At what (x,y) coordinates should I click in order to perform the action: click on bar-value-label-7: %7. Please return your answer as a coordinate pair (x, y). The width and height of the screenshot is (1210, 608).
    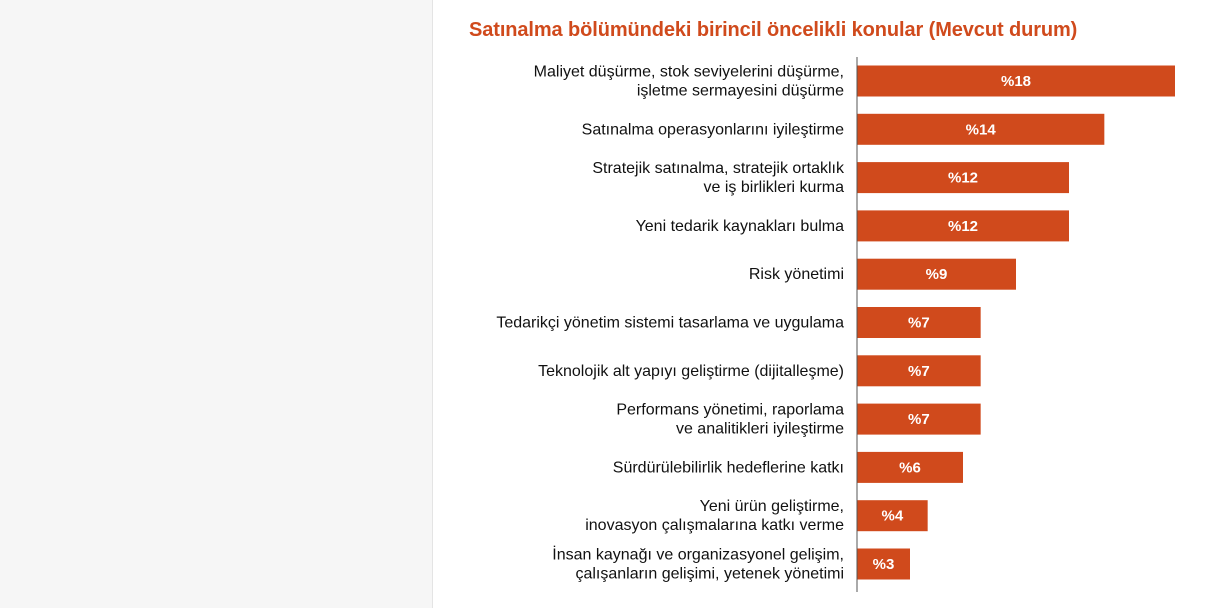
    Looking at the image, I should click on (919, 371).